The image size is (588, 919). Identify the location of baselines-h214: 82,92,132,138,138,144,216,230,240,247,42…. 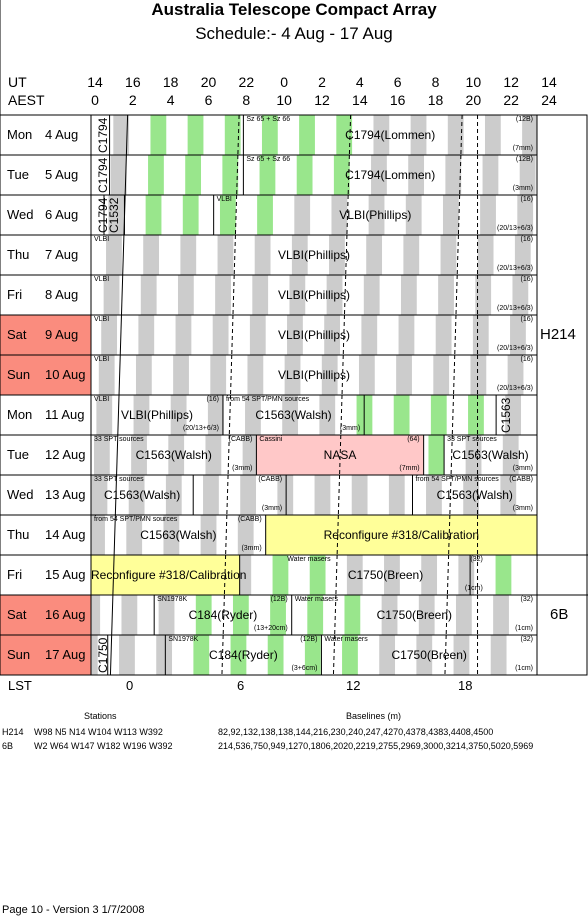
(356, 732).